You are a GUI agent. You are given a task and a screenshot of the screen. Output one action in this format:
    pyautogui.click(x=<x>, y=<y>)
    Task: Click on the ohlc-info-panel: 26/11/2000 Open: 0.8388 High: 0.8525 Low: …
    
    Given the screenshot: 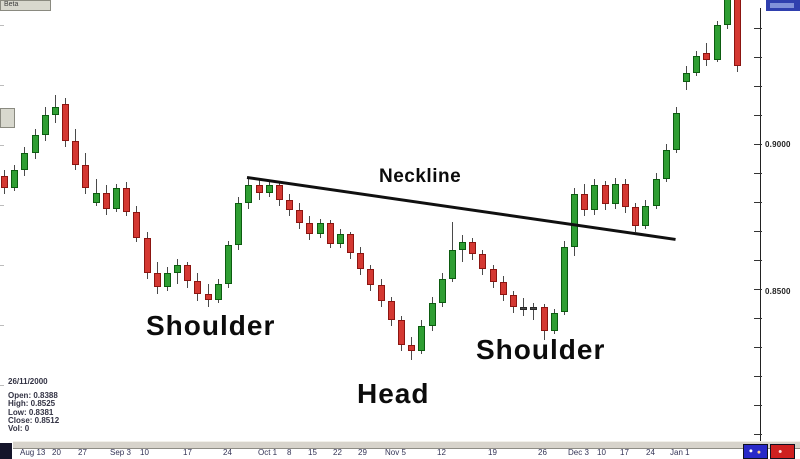 What is the action you would take?
    pyautogui.click(x=34, y=405)
    